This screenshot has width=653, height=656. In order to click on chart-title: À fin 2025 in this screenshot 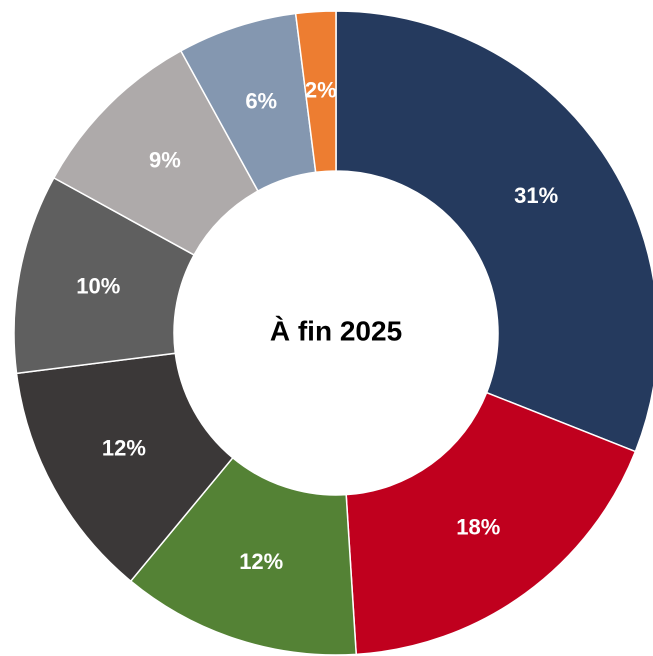, I will do `click(336, 330)`.